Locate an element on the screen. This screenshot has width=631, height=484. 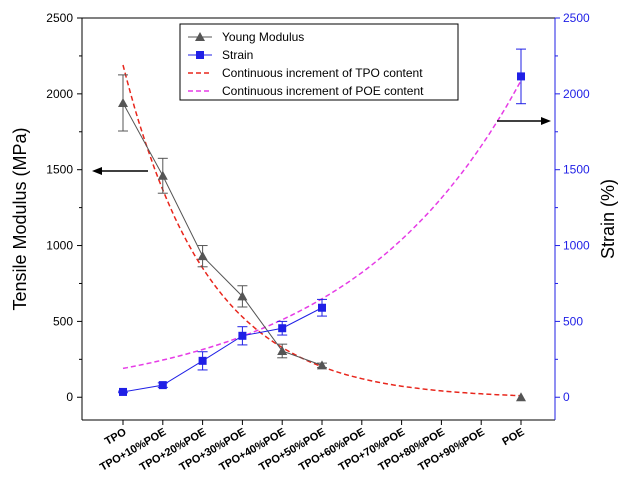
right-tick-label: 2500 is located at coordinates (576, 18).